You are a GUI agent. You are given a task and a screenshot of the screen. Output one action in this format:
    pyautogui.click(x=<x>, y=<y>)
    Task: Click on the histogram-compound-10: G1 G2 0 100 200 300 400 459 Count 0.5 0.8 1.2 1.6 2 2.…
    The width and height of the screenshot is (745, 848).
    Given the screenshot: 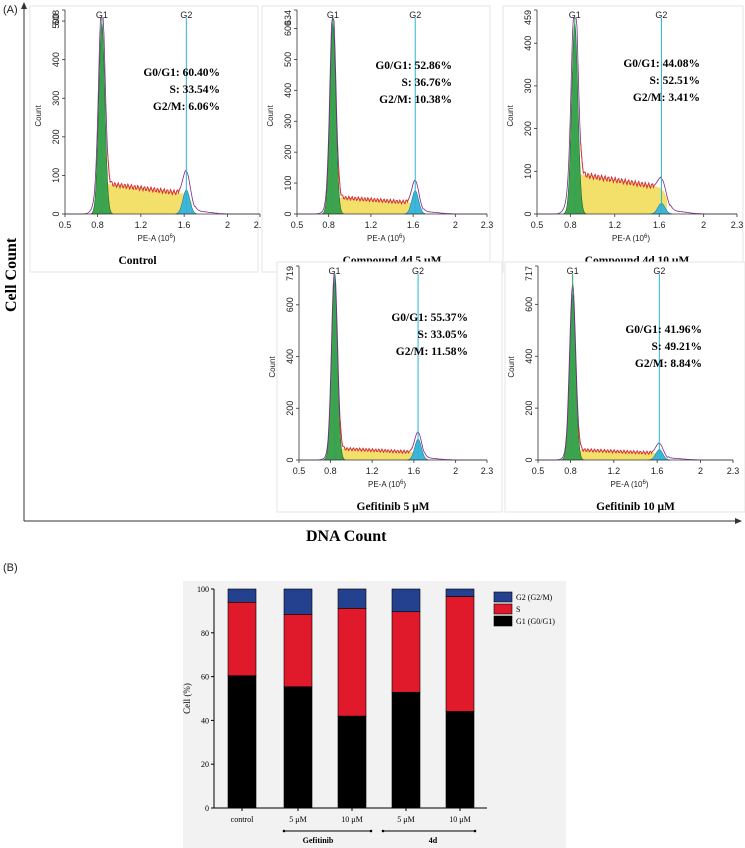 What is the action you would take?
    pyautogui.click(x=623, y=139)
    